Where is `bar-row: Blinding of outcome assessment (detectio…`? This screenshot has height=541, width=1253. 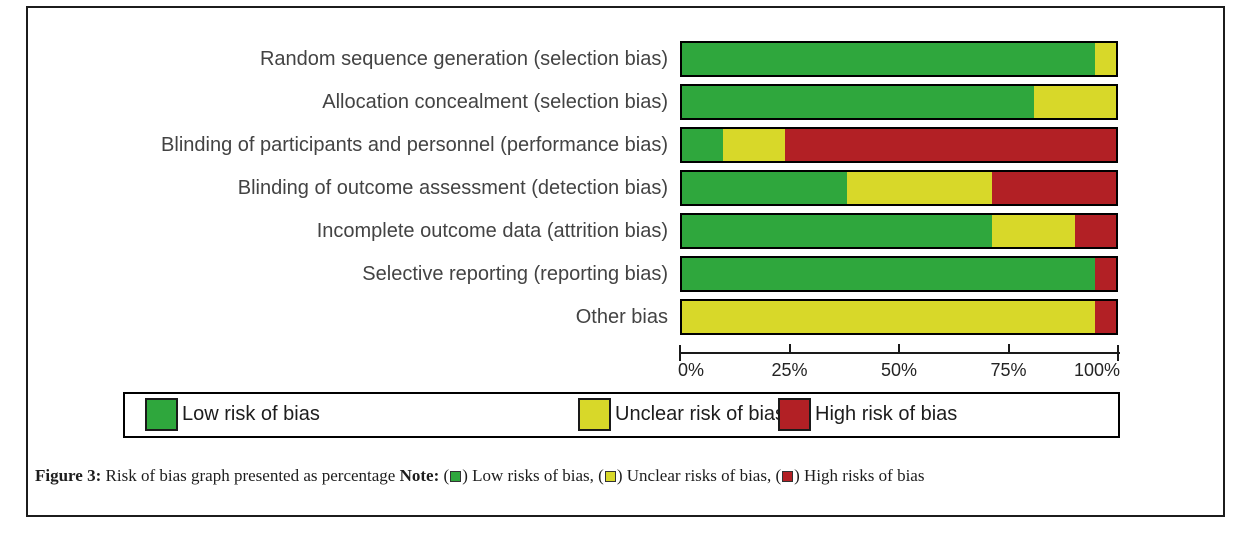 bar-row: Blinding of outcome assessment (detectio… is located at coordinates (625, 188).